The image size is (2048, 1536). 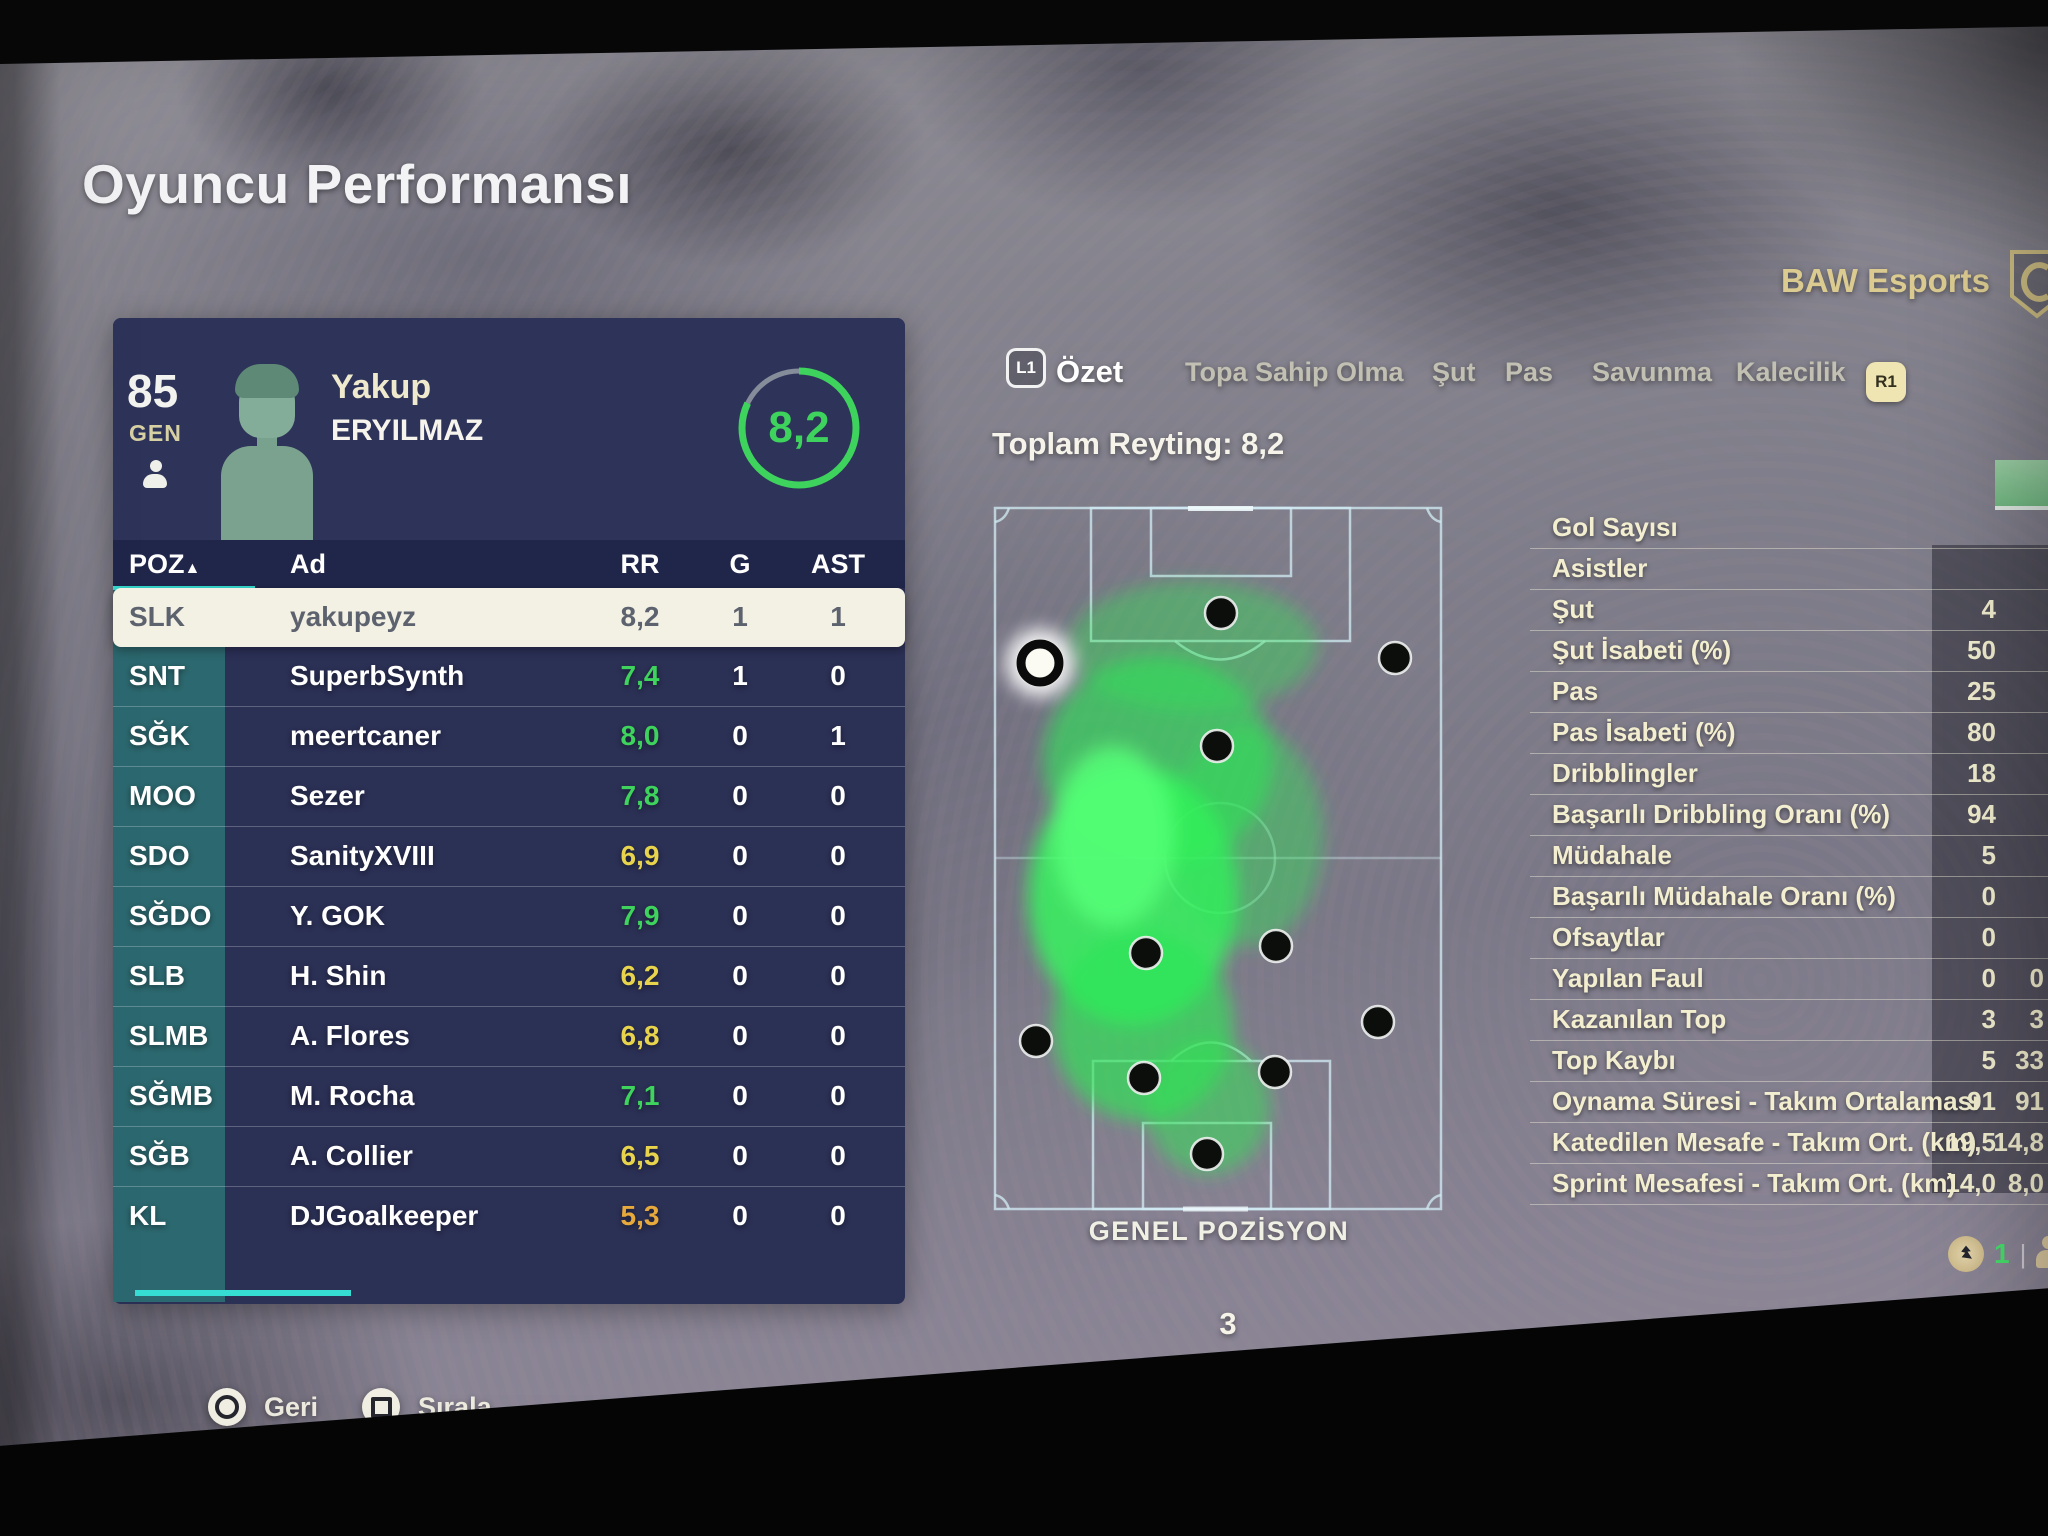 What do you see at coordinates (1766, 1101) in the screenshot?
I see `stat-label: Oynama Süresi - Takım Ortalaması` at bounding box center [1766, 1101].